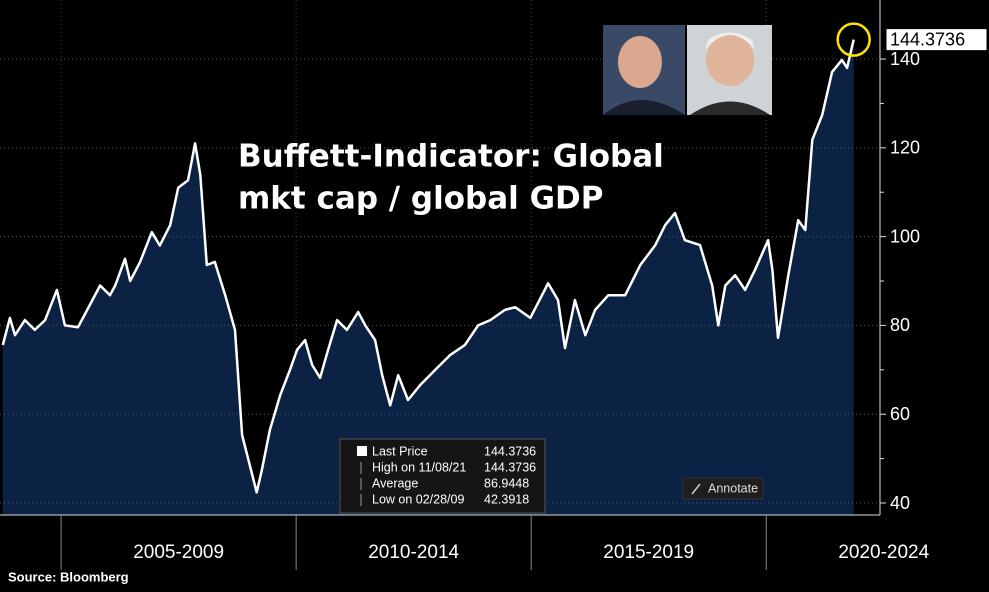 Image resolution: width=989 pixels, height=592 pixels. Describe the element at coordinates (648, 552) in the screenshot. I see `x-tick-label: 2015-2019` at that location.